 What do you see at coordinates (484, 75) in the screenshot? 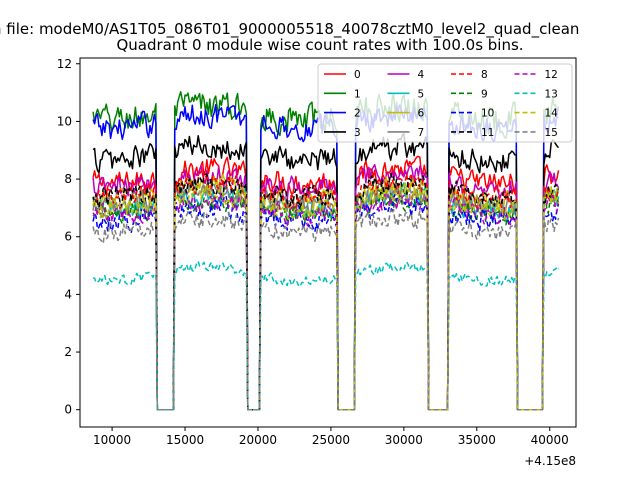
I see `legend-label-8: 8` at bounding box center [484, 75].